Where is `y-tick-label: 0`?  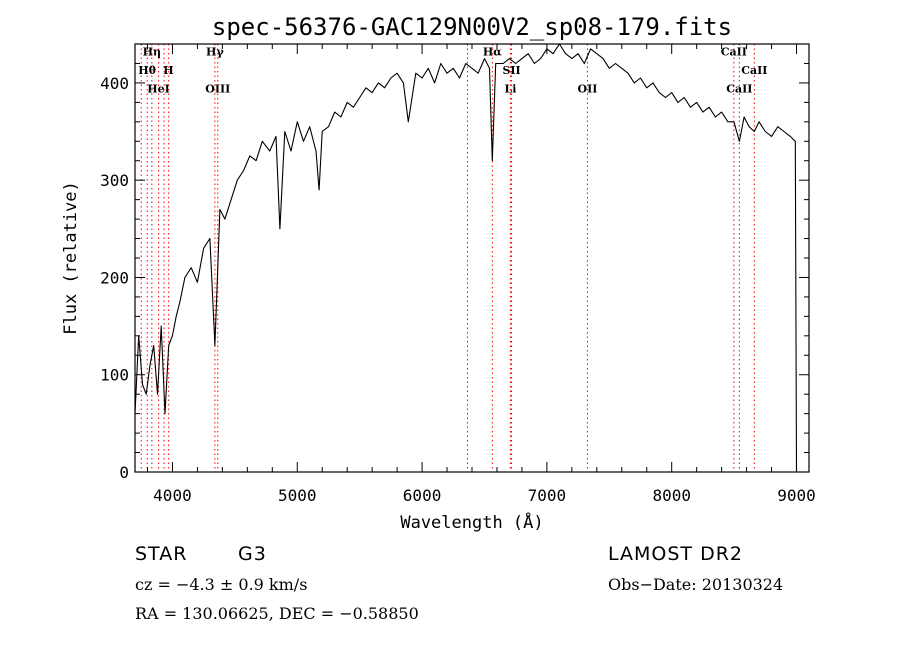 y-tick-label: 0 is located at coordinates (124, 472).